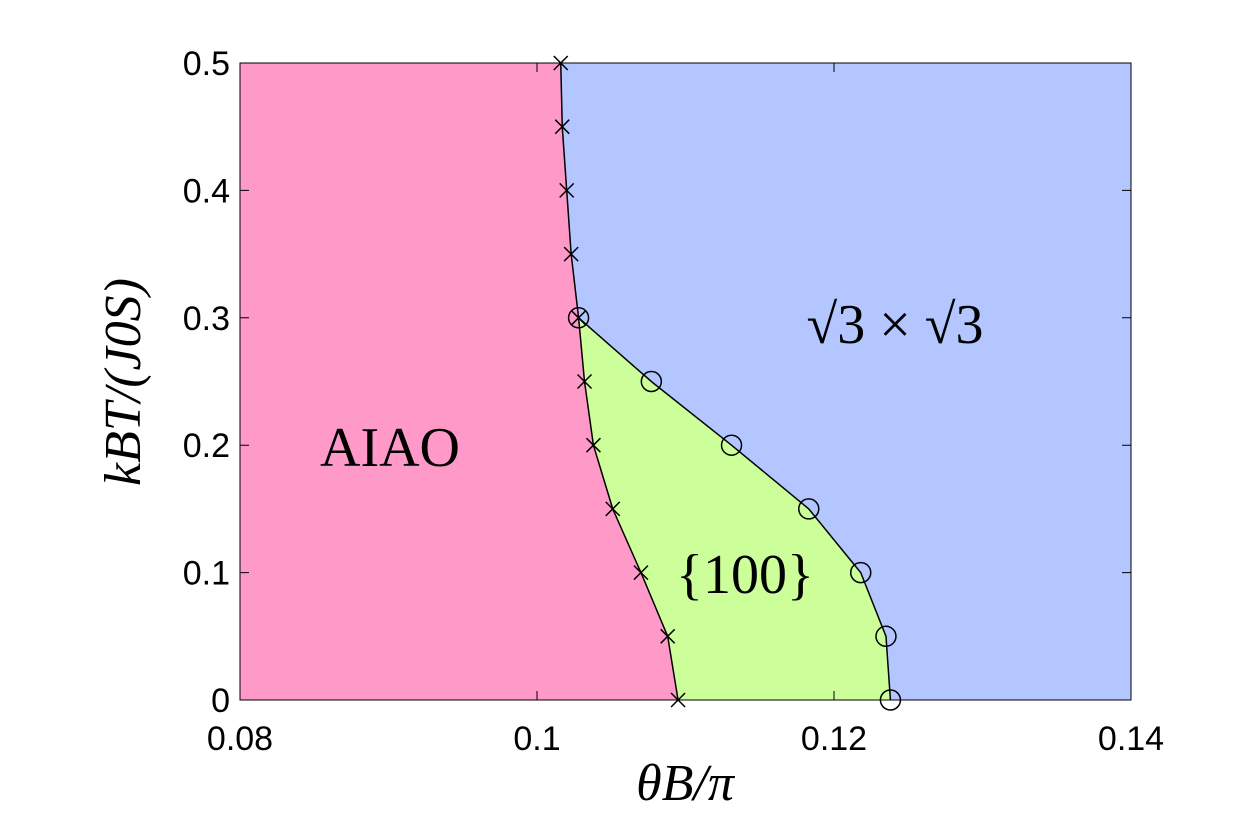 The width and height of the screenshot is (1250, 834). I want to click on x-tick-label: 0.12, so click(834, 739).